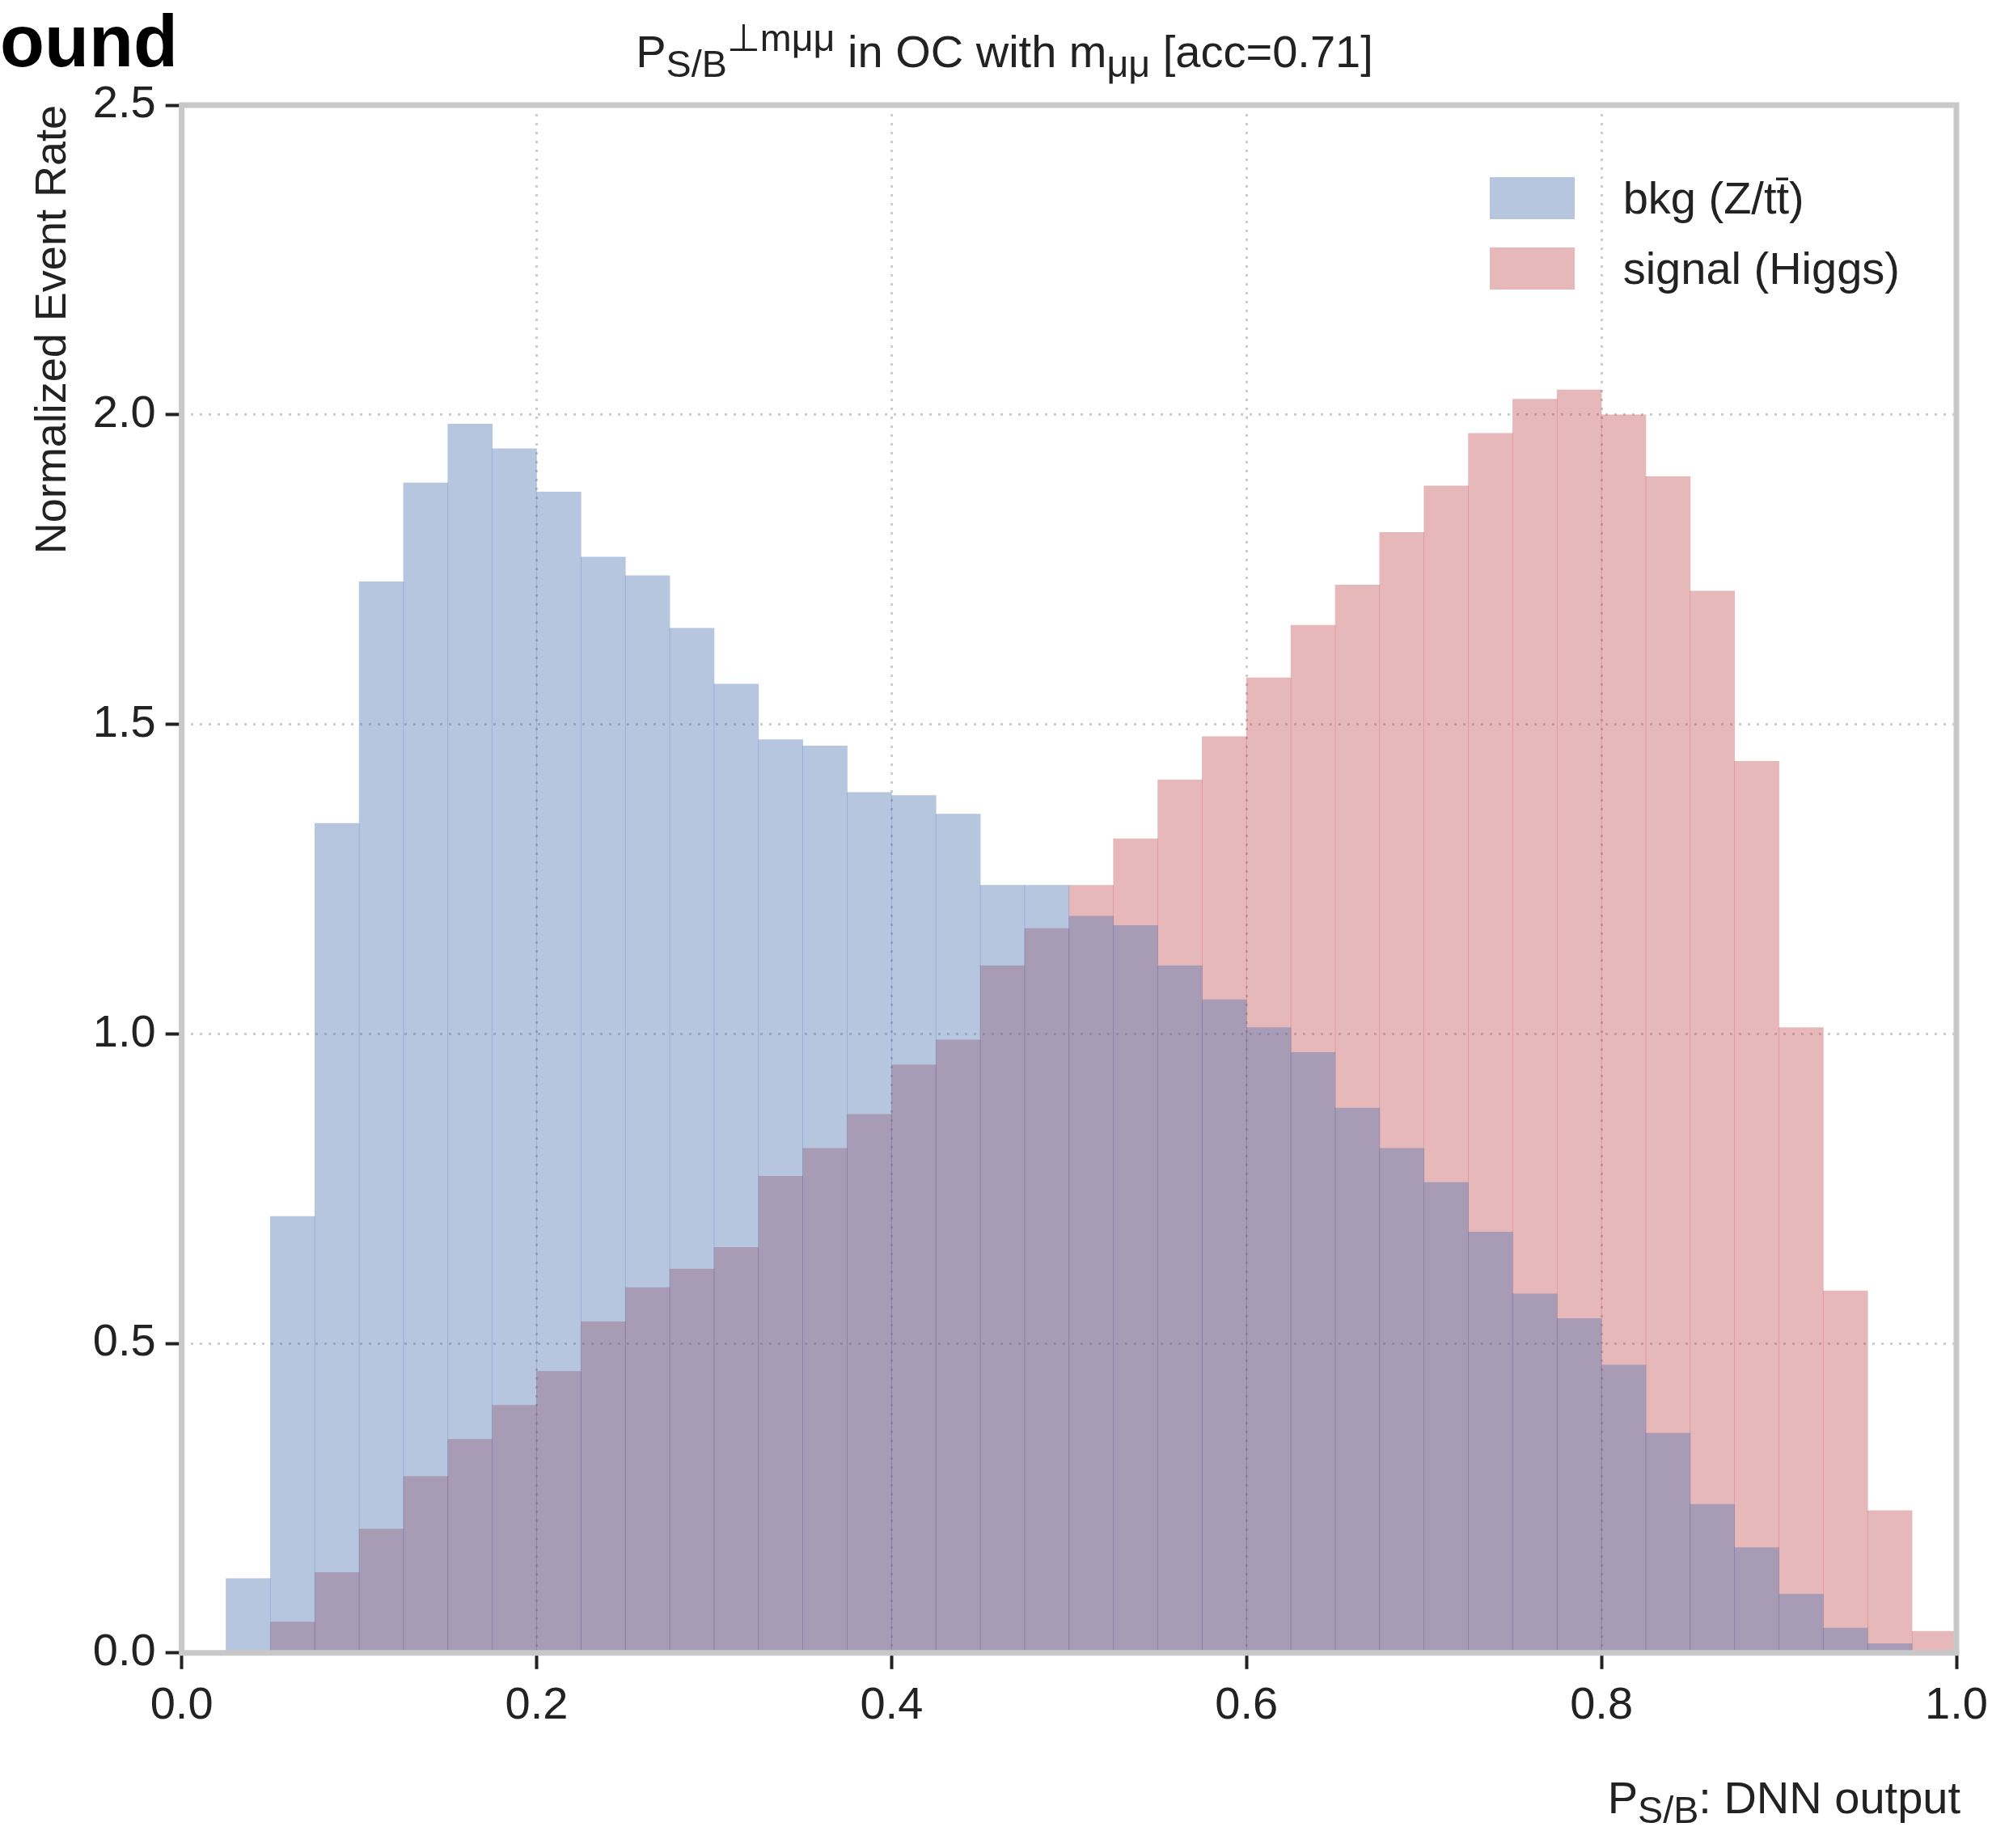 The width and height of the screenshot is (2009, 1848). I want to click on x-tick-label: 1.0, so click(1956, 1702).